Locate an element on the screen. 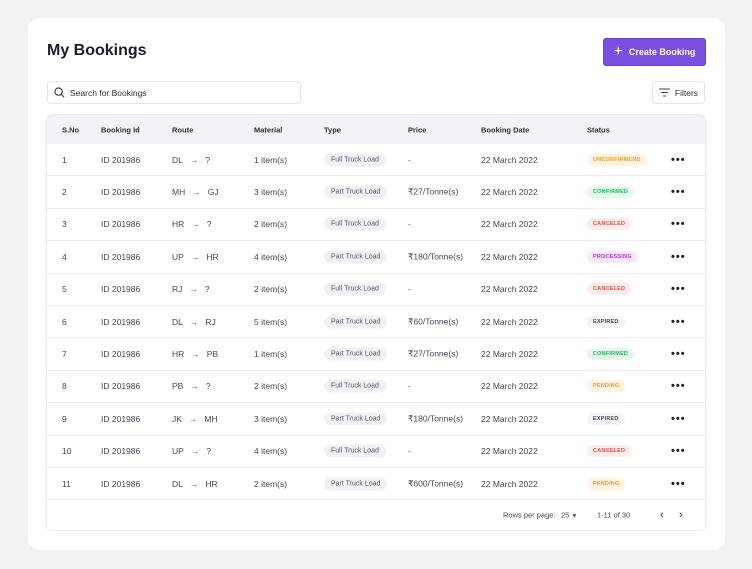 The height and width of the screenshot is (569, 752). status-badge: CONFIRMED is located at coordinates (611, 192).